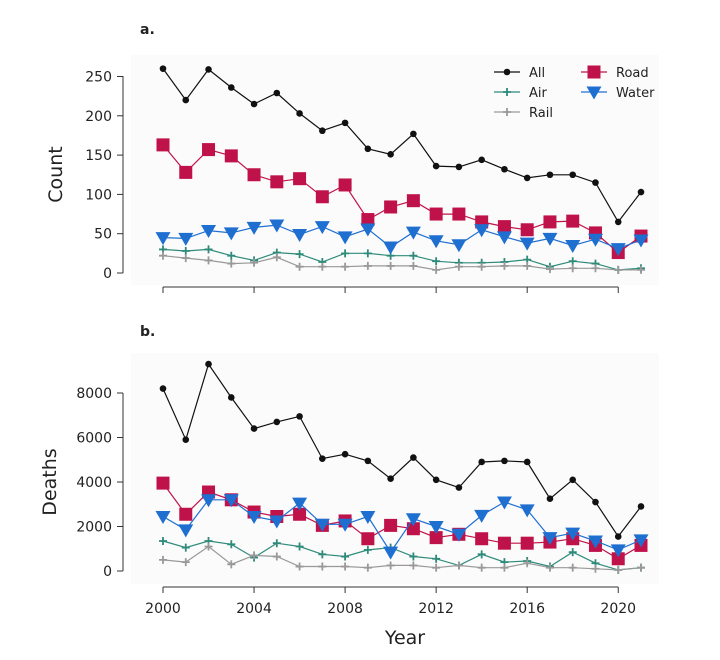  I want to click on legend-marker-road, so click(594, 72).